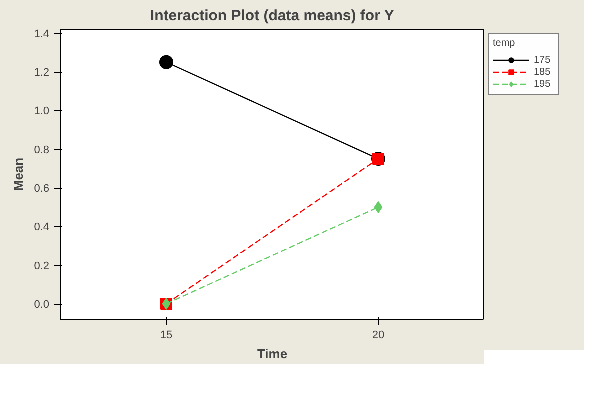 This screenshot has width=591, height=400. What do you see at coordinates (42, 150) in the screenshot?
I see `y-tick-label: 0.8` at bounding box center [42, 150].